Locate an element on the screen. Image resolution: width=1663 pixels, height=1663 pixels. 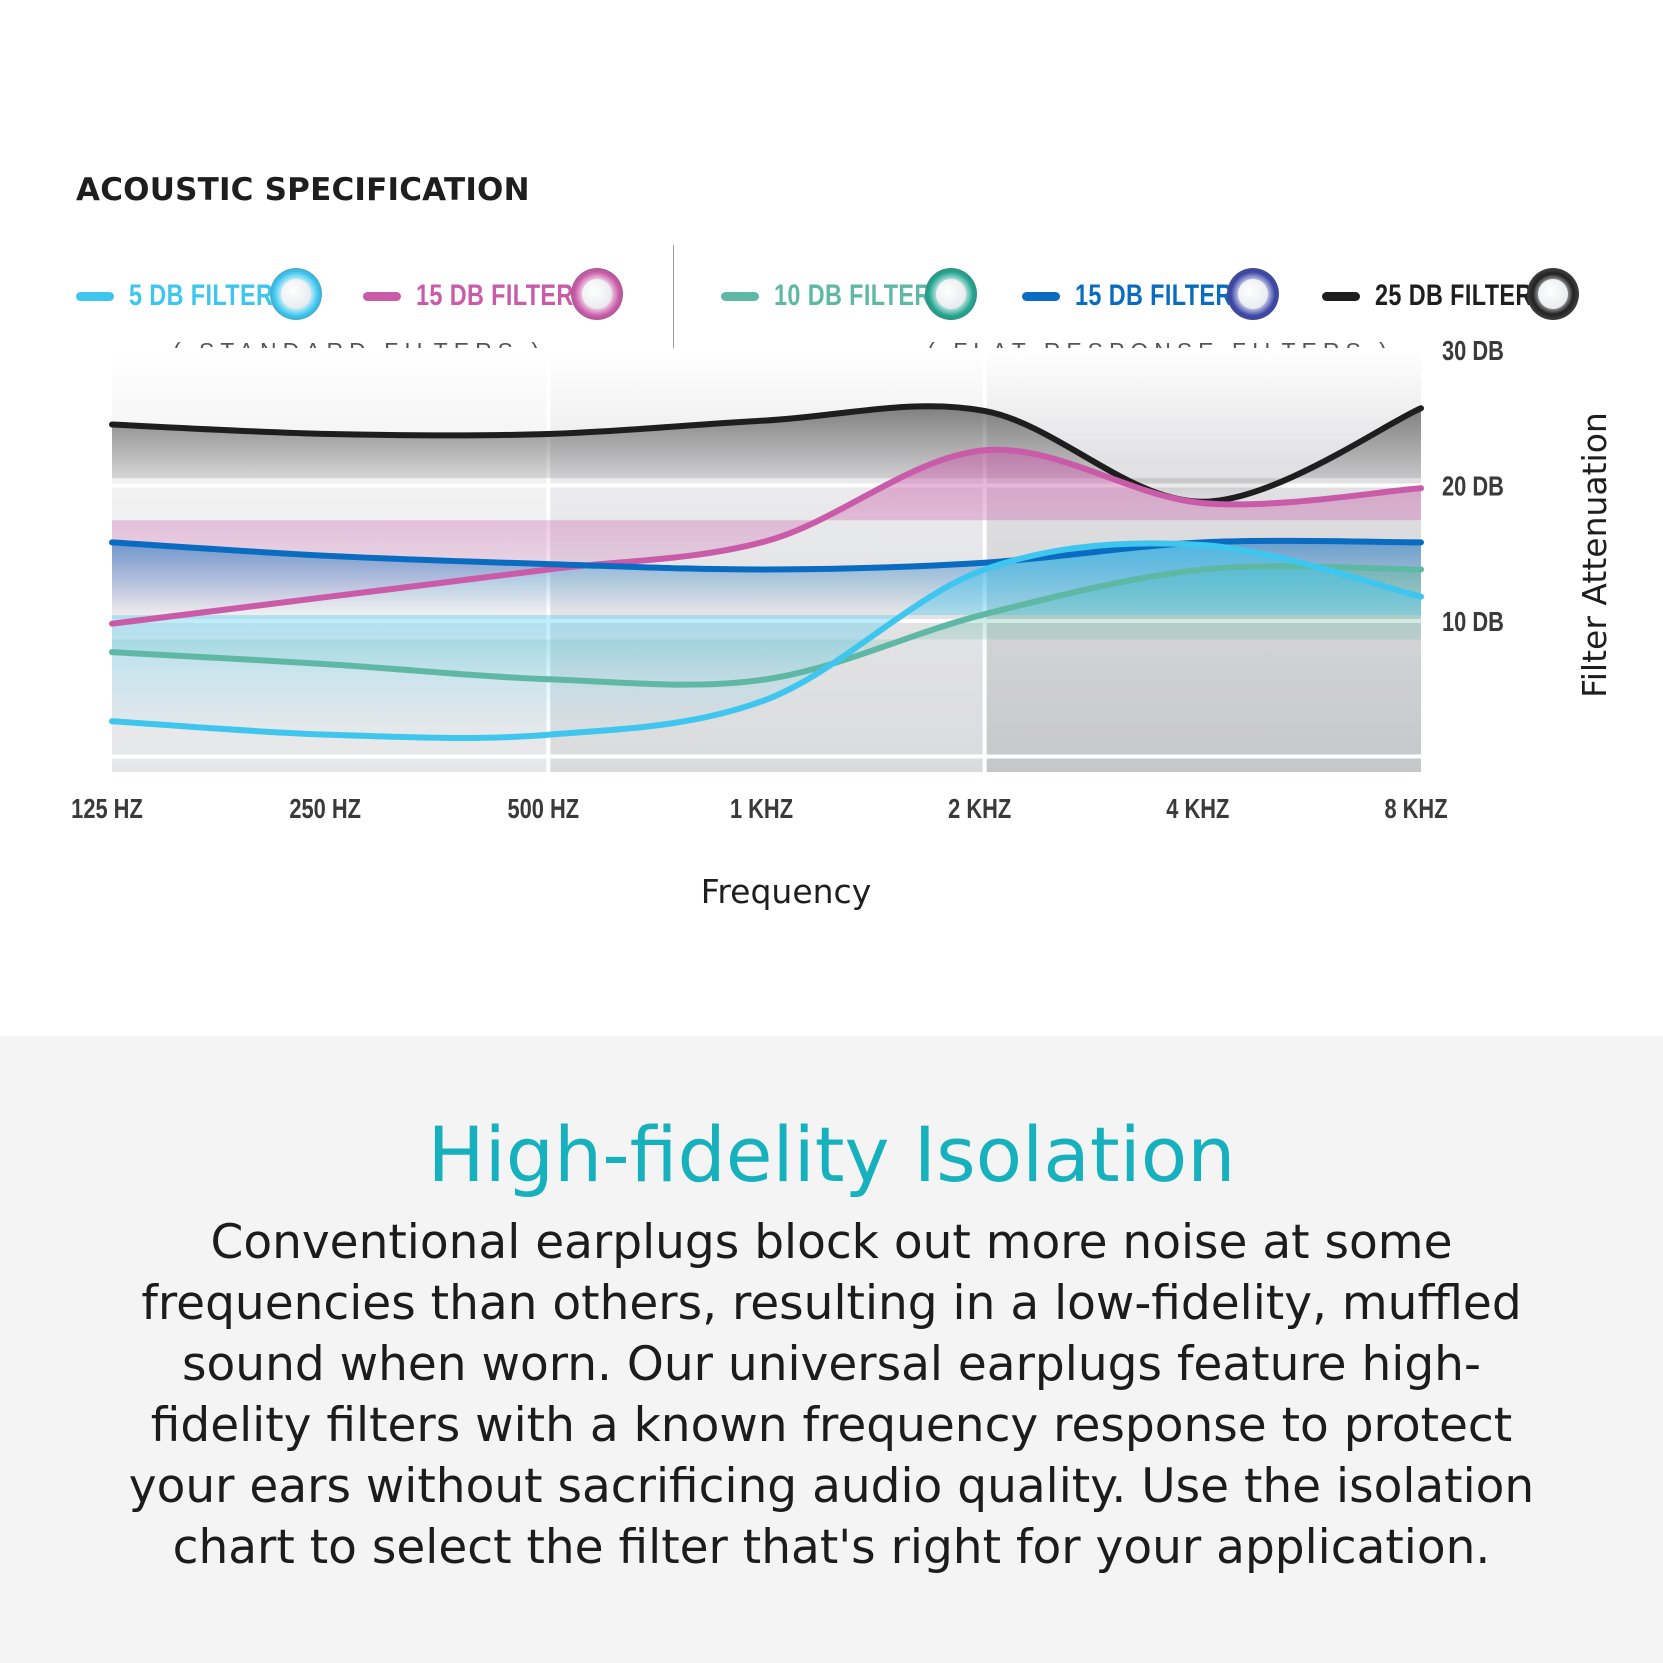
section-headline: High-fidelity Isolation is located at coordinates (831, 1154).